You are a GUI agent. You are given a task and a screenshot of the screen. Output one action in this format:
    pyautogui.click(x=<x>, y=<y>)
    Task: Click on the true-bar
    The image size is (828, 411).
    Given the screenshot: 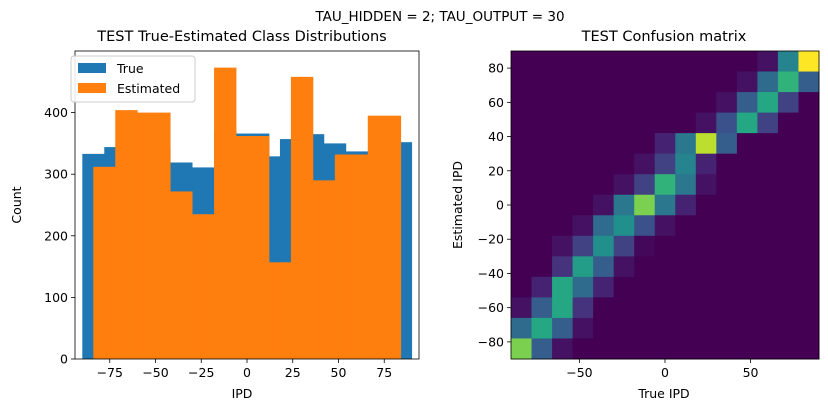 What is the action you would take?
    pyautogui.click(x=88, y=256)
    